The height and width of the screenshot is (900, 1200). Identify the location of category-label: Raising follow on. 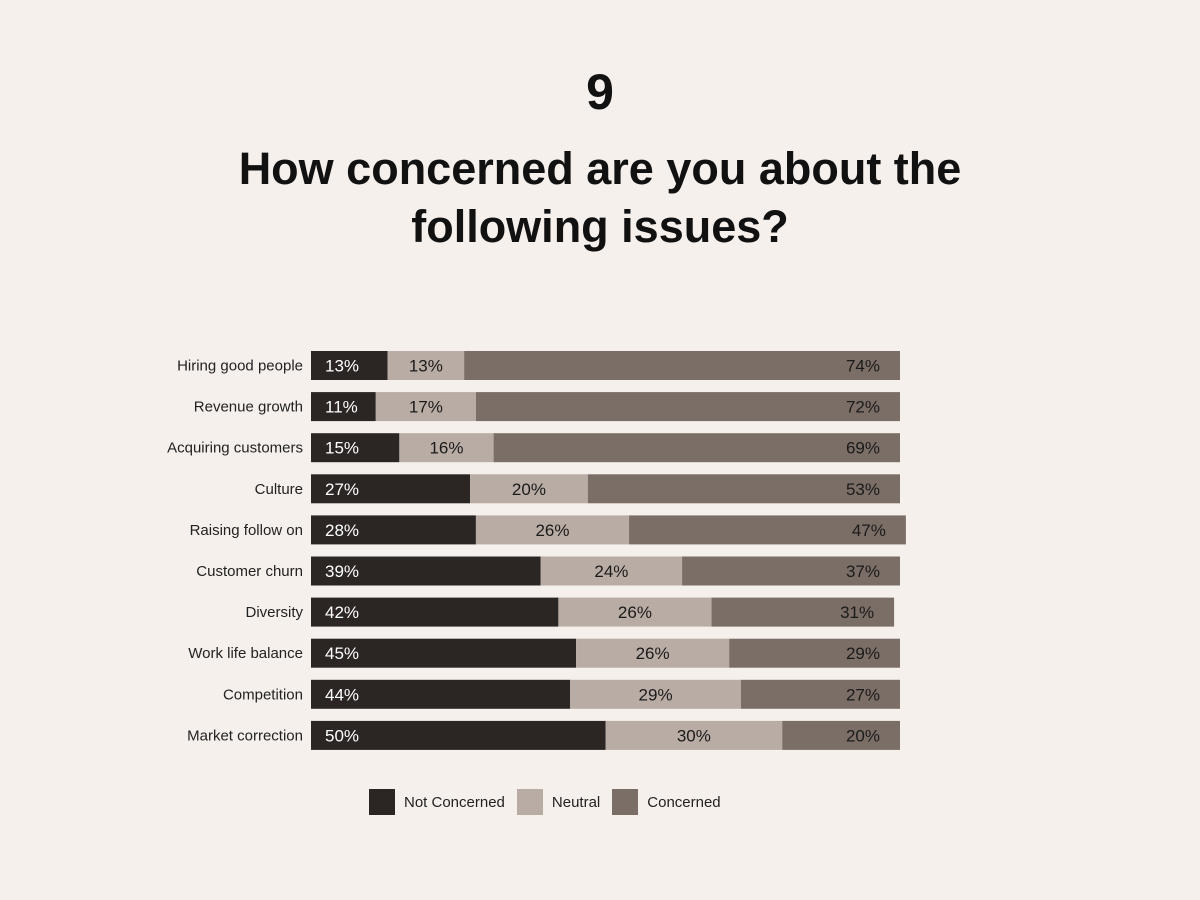
(246, 530).